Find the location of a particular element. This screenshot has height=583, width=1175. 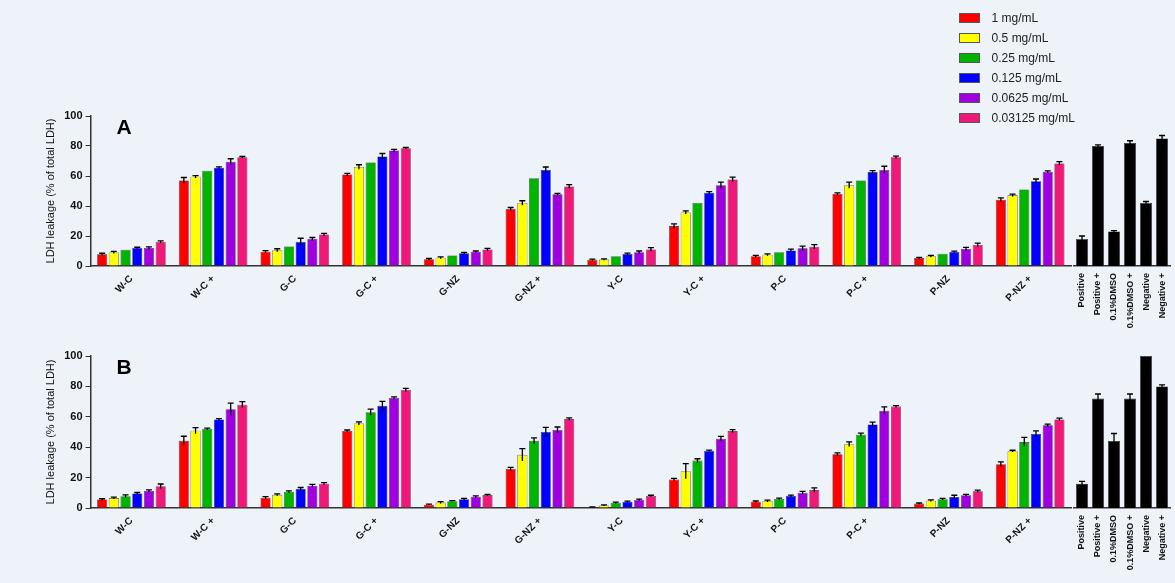

legend-label: 1 mg/mL is located at coordinates (1015, 18).